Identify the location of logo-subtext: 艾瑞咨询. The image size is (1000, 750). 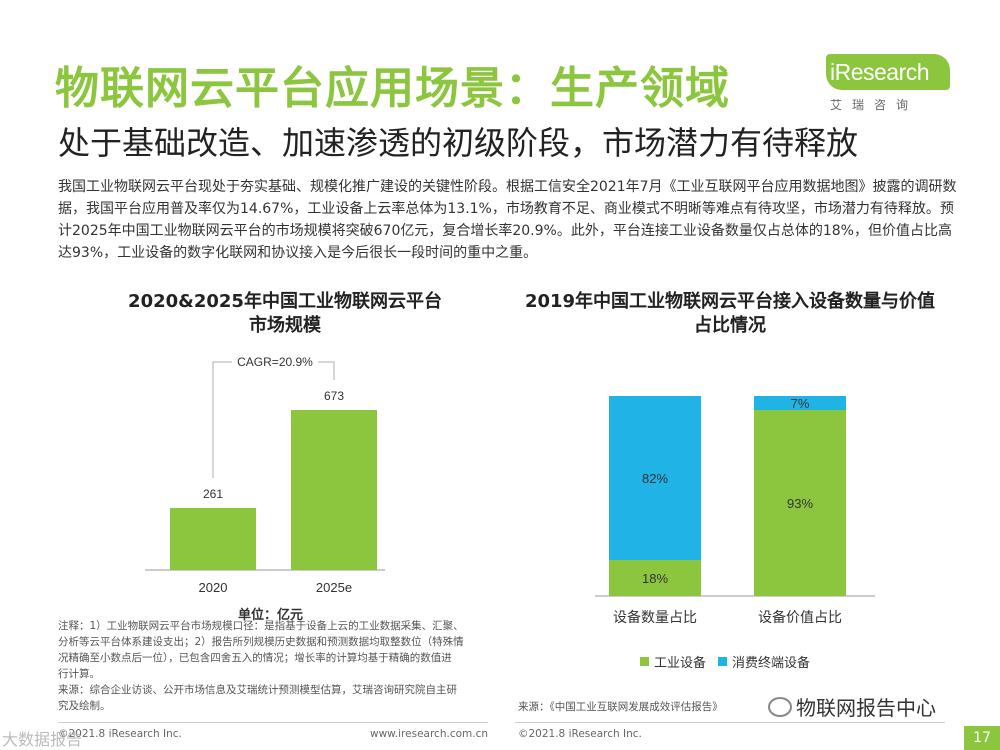
(874, 105).